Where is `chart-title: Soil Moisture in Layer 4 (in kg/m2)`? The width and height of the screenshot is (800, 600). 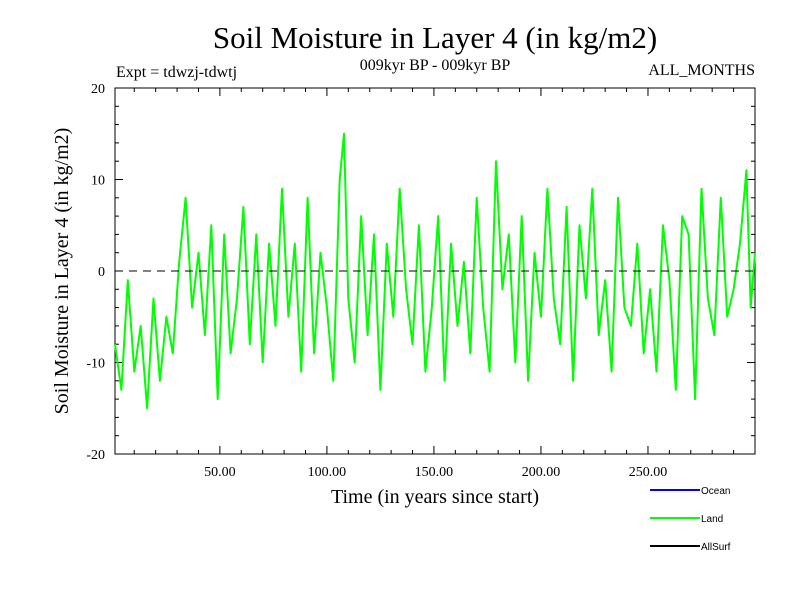
chart-title: Soil Moisture in Layer 4 (in kg/m2) is located at coordinates (435, 37).